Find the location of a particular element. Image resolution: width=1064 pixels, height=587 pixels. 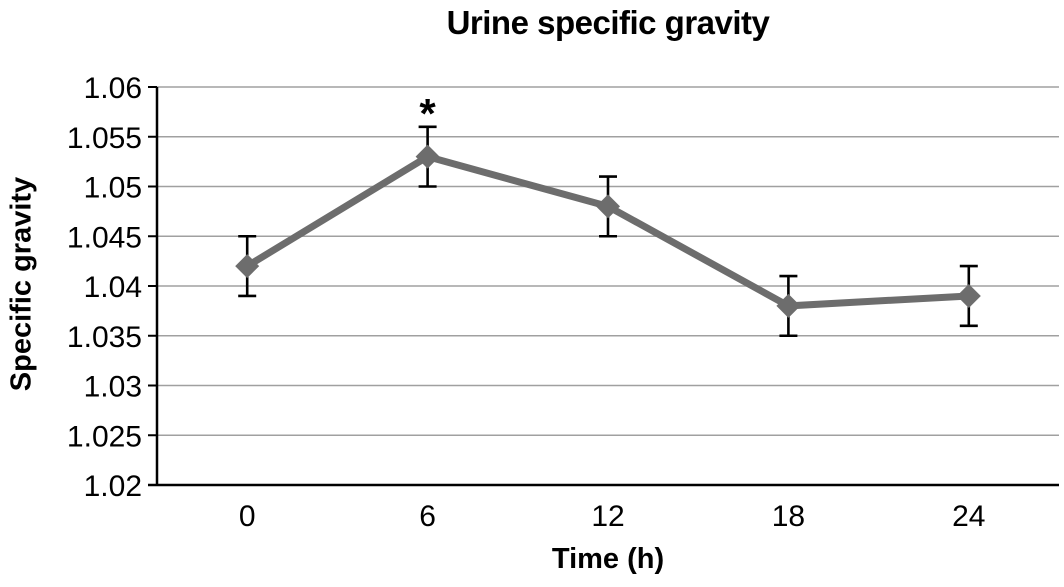

y-tick-label: 1.045 is located at coordinates (104, 237).